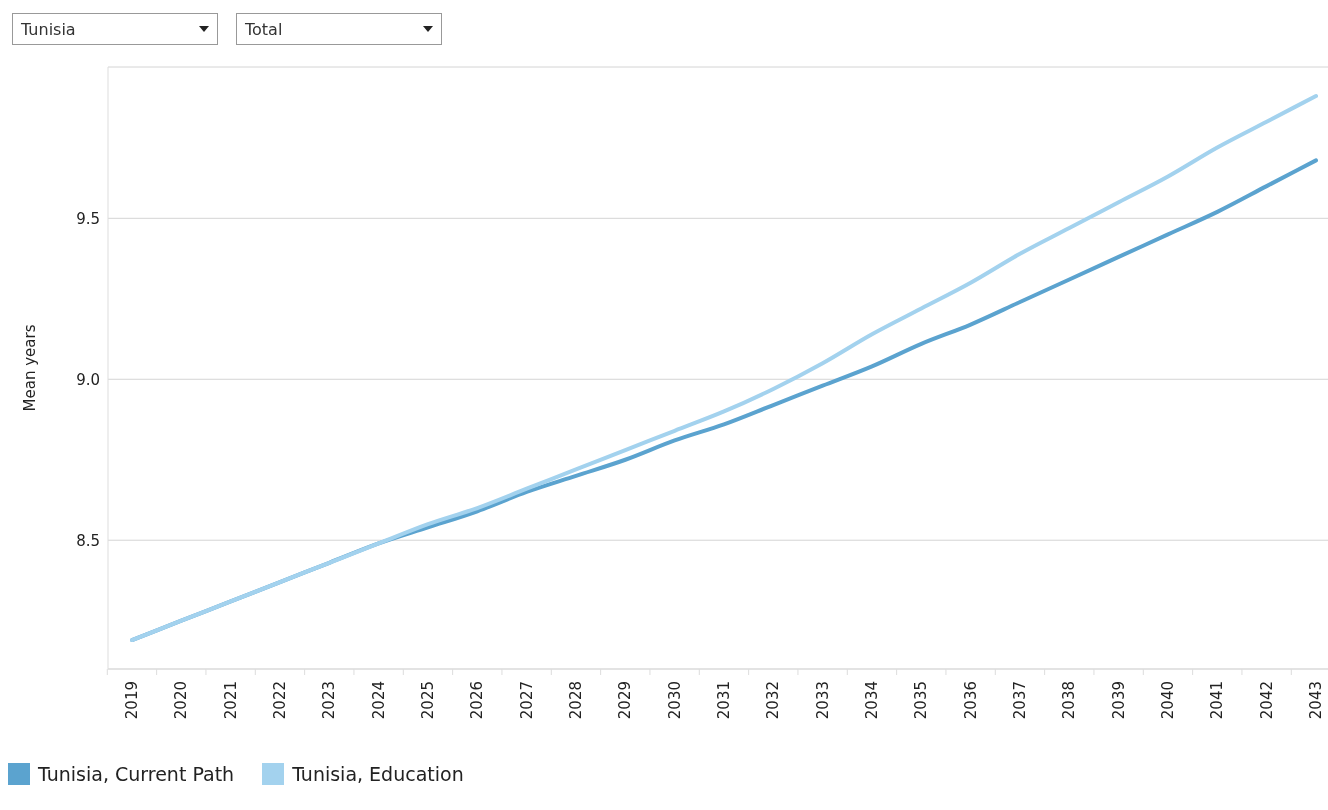 This screenshot has width=1328, height=810. I want to click on dropdown: Total, so click(339, 29).